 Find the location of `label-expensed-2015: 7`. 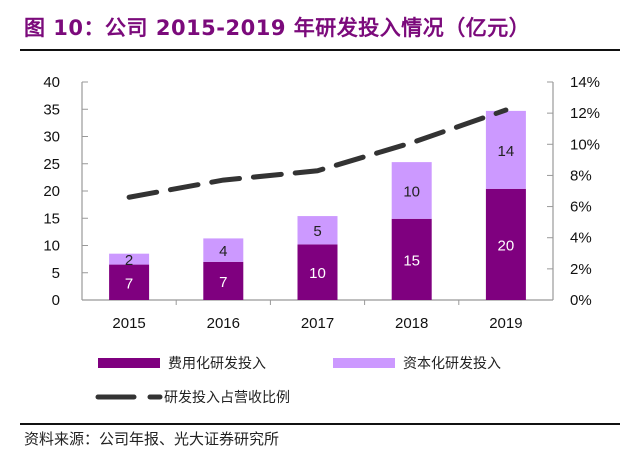

label-expensed-2015: 7 is located at coordinates (129, 283).